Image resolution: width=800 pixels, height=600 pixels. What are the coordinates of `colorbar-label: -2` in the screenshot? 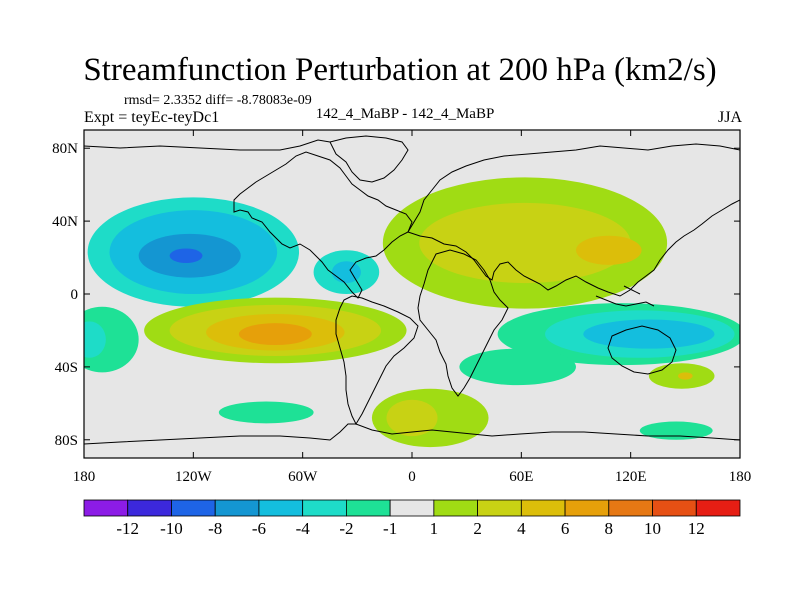 It's located at (346, 528).